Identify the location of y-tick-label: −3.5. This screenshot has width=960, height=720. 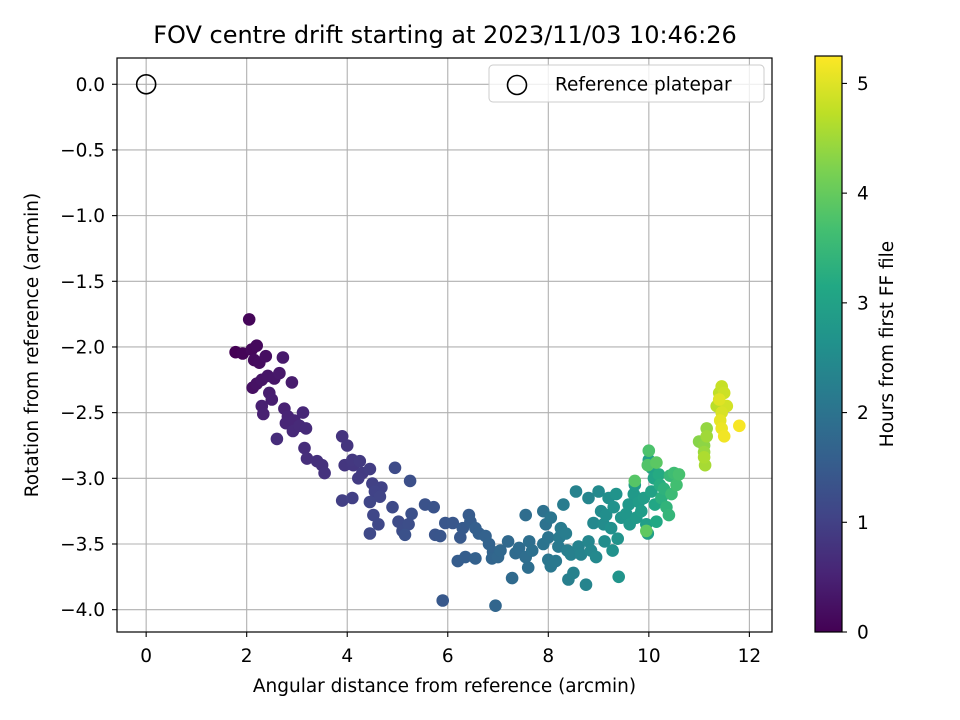
(82, 544).